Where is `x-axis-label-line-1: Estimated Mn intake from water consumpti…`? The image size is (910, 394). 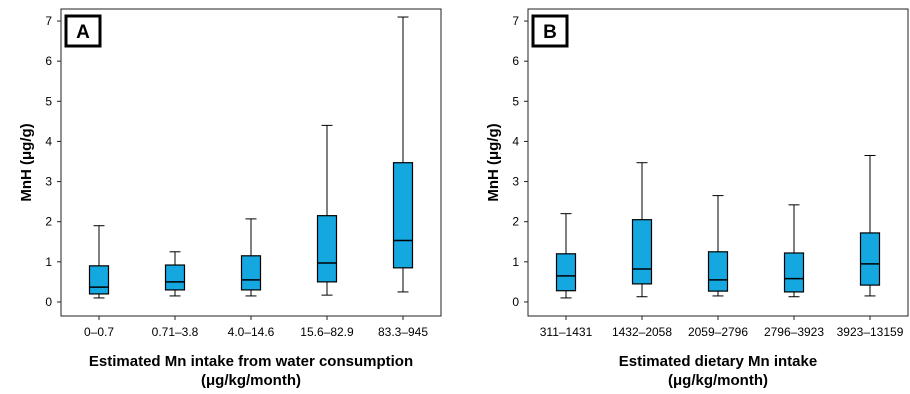
x-axis-label-line-1: Estimated Mn intake from water consumpti… is located at coordinates (251, 361).